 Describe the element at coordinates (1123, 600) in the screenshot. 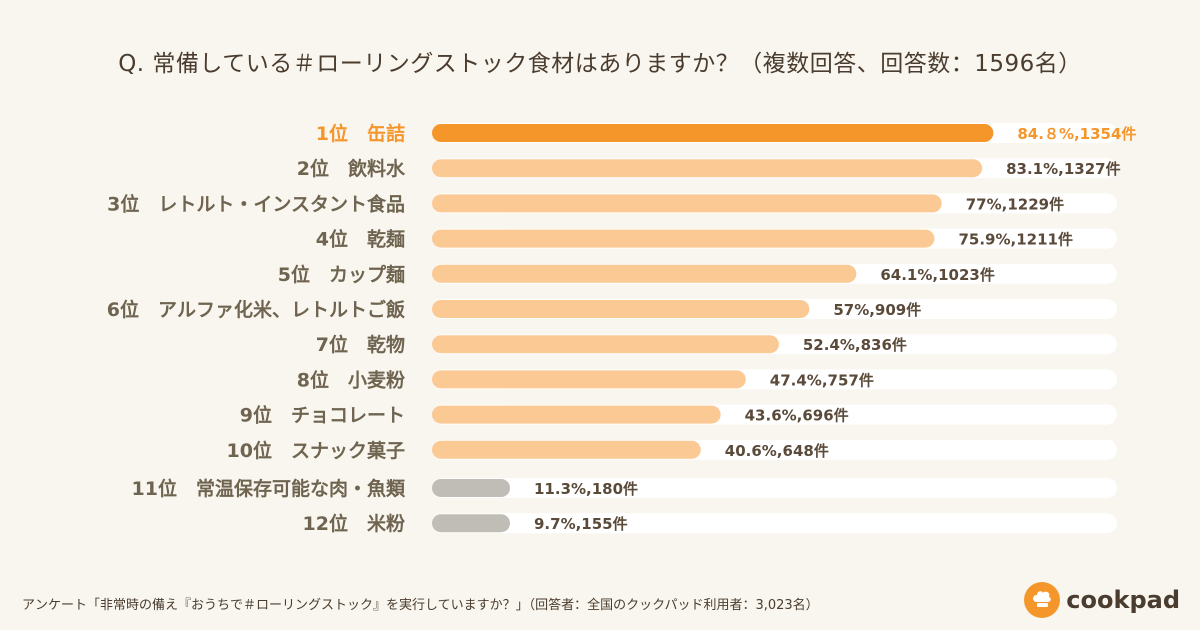

I see `brand-name: cookpad` at that location.